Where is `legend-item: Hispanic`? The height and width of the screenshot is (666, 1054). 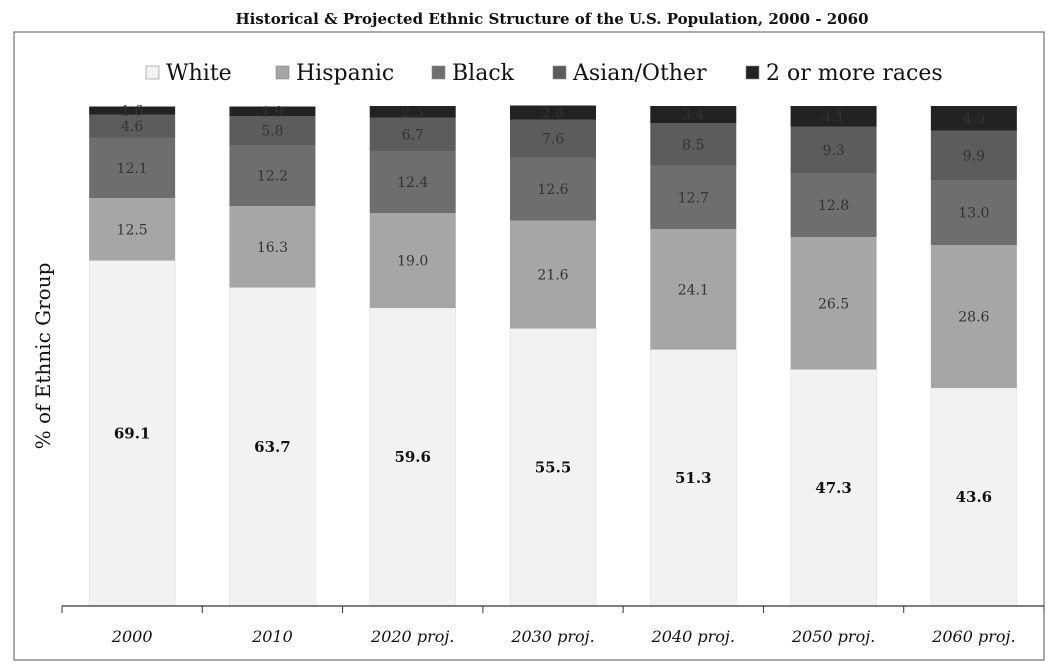 legend-item: Hispanic is located at coordinates (334, 73).